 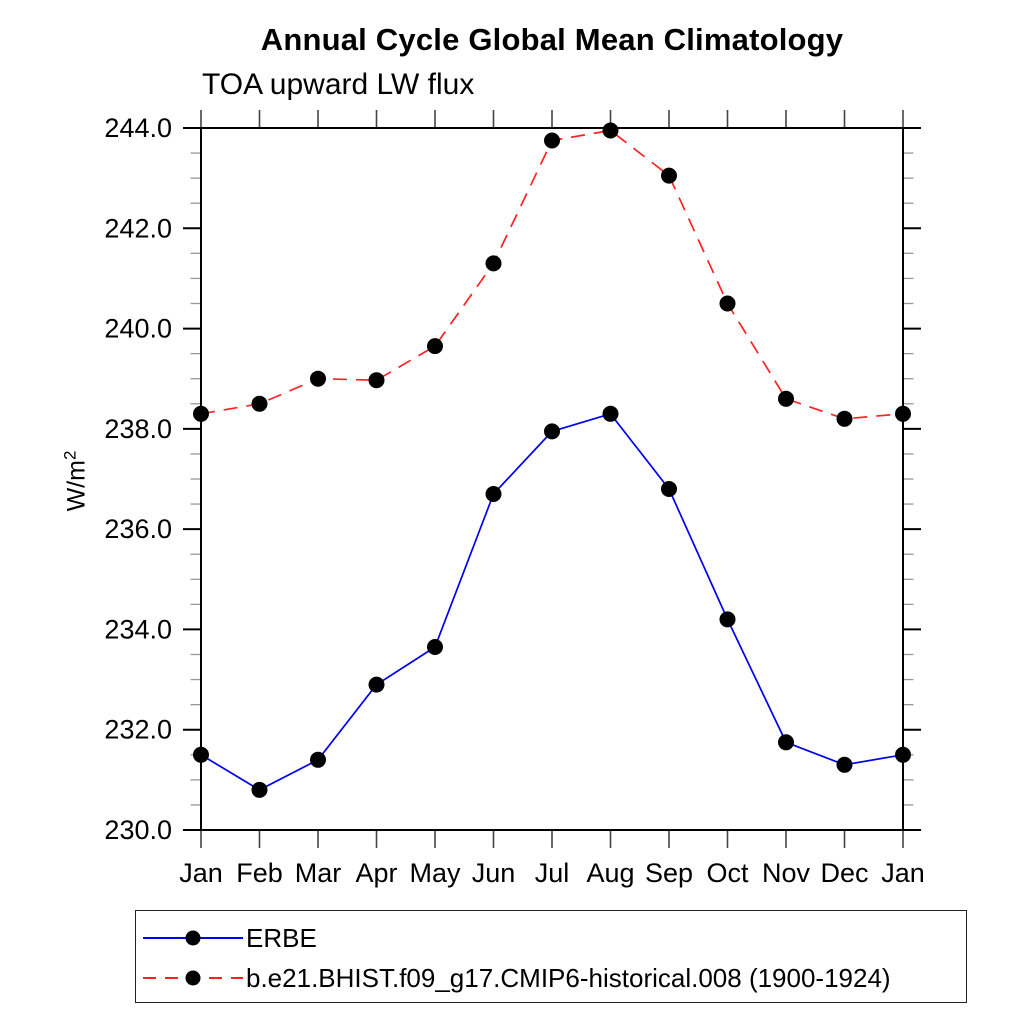 I want to click on x-tick-label: Jun, so click(x=494, y=873).